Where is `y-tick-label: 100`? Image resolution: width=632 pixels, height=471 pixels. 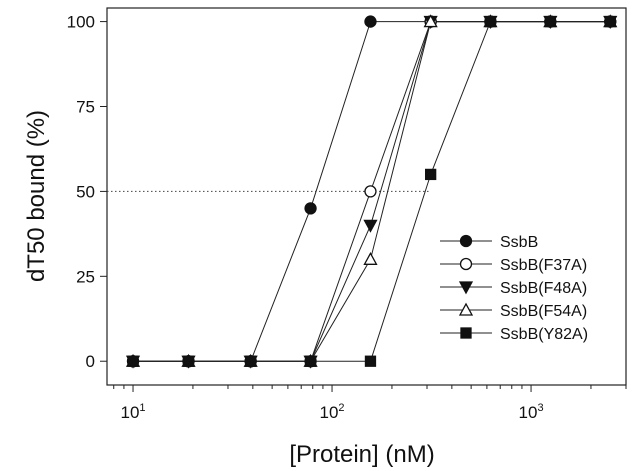 y-tick-label: 100 is located at coordinates (81, 22).